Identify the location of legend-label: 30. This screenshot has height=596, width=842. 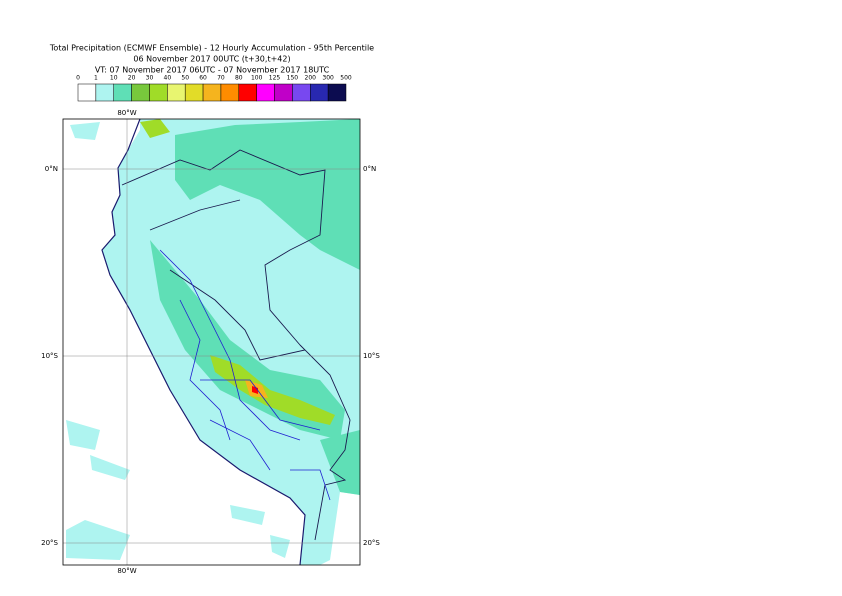
(150, 78).